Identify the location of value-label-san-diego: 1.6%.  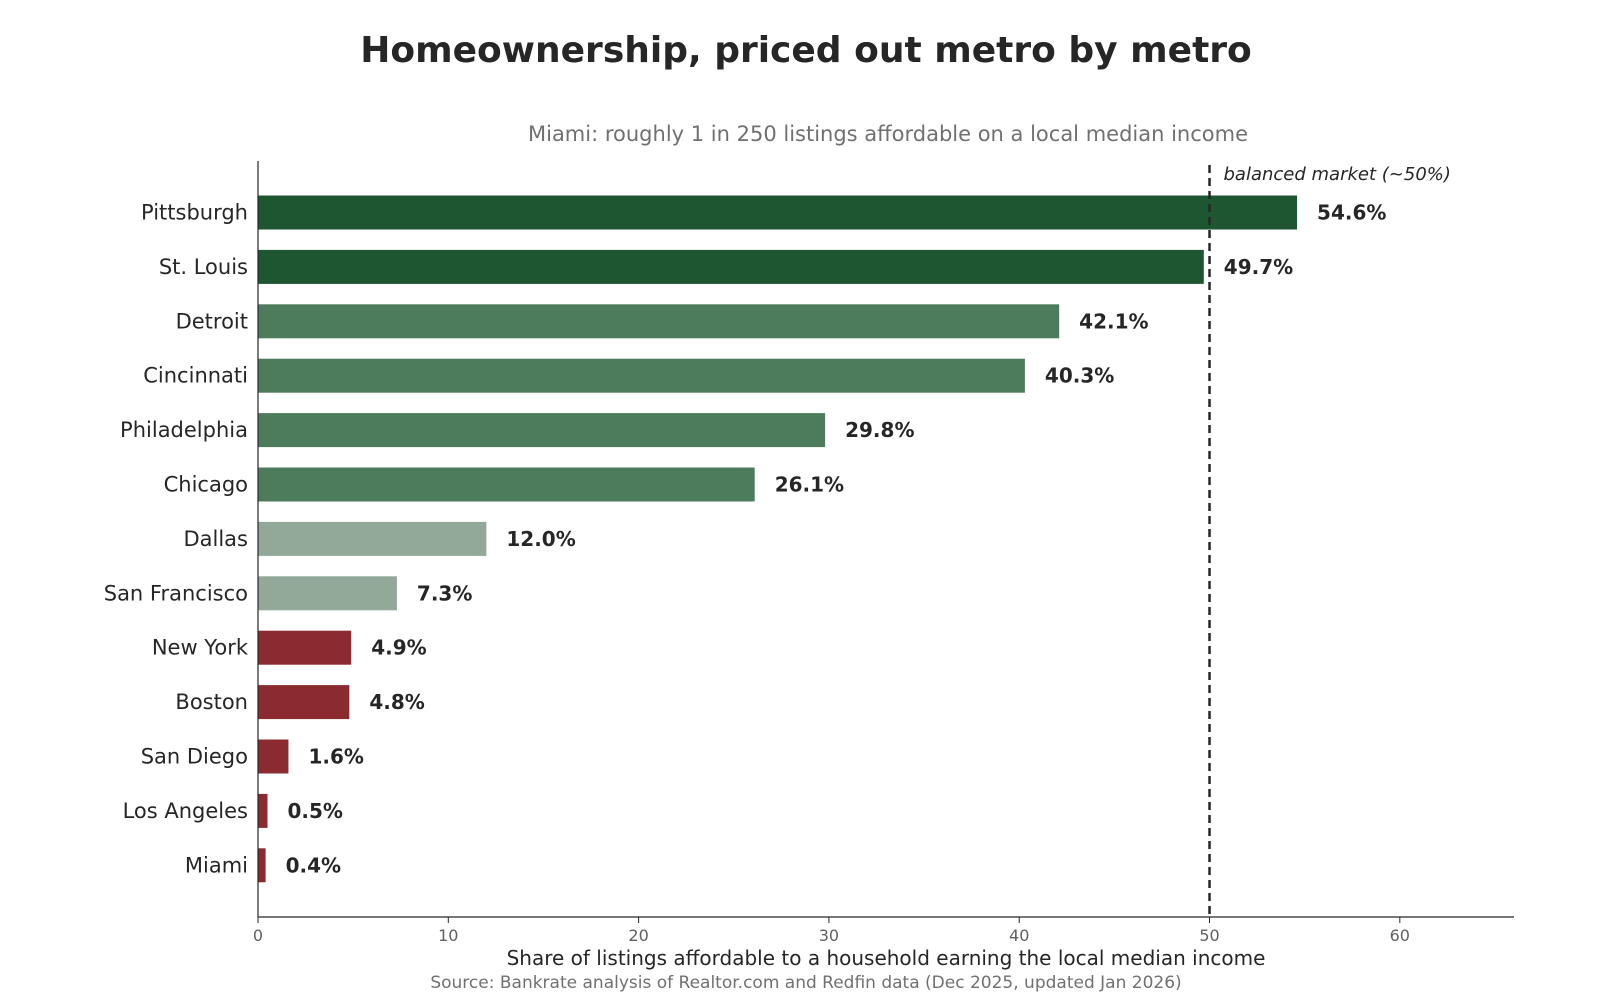
(335, 757).